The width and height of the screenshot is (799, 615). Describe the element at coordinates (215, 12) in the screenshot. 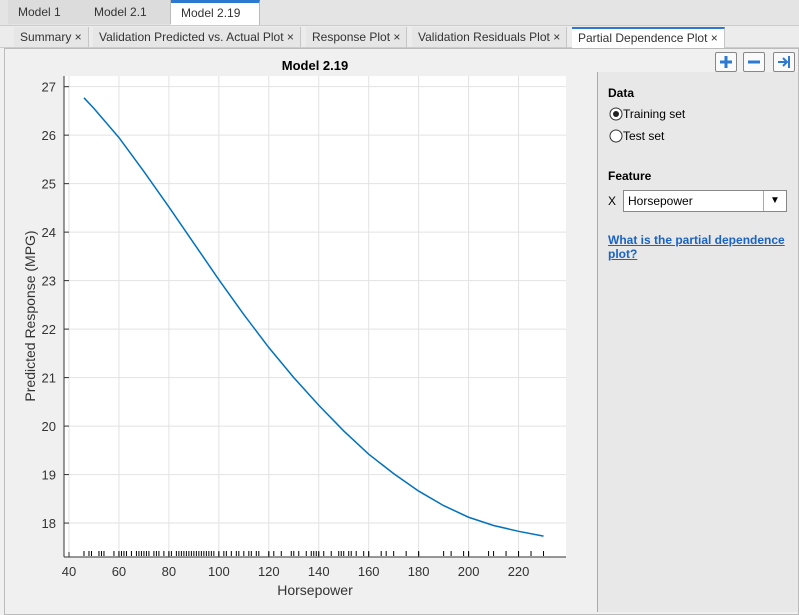

I see `model-tab: Model 2.19` at that location.